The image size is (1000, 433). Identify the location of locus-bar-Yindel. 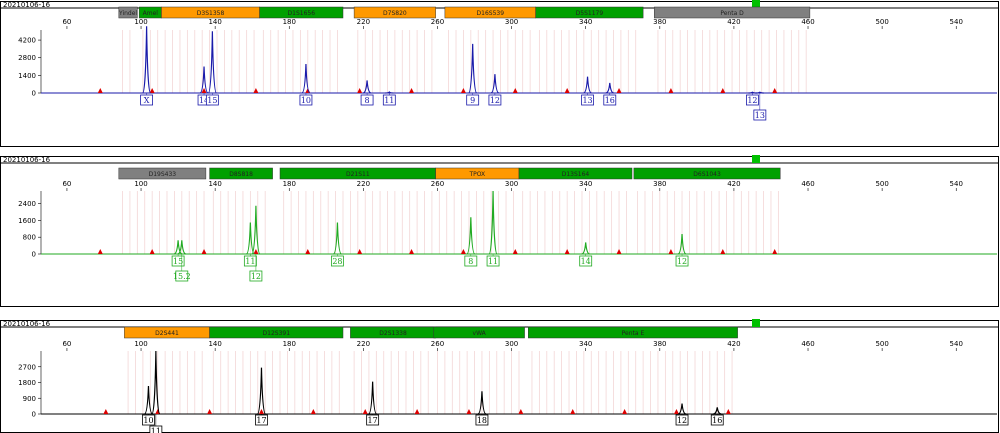
(128, 12).